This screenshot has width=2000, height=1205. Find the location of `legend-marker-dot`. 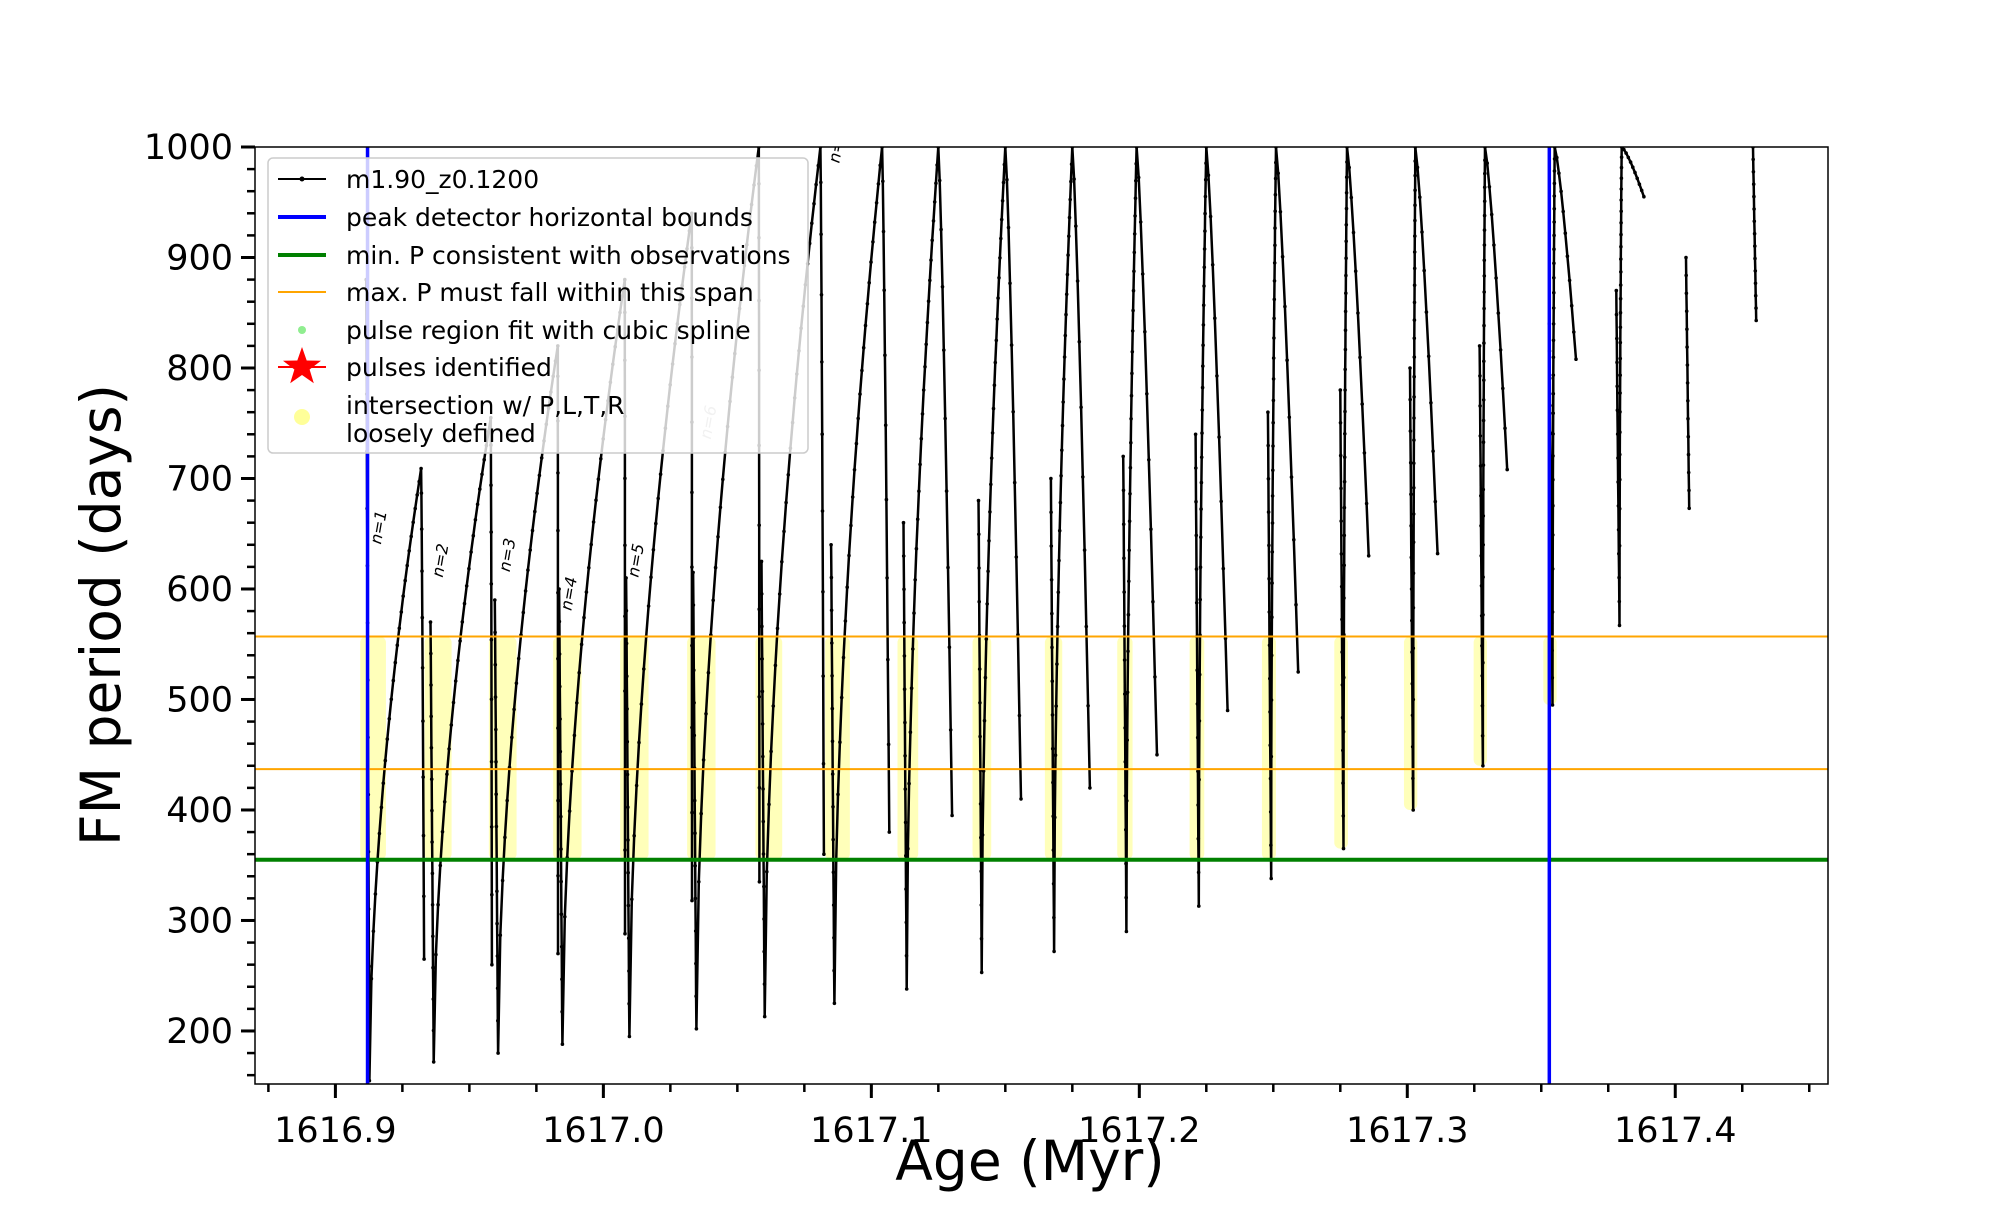

legend-marker-dot is located at coordinates (302, 179).